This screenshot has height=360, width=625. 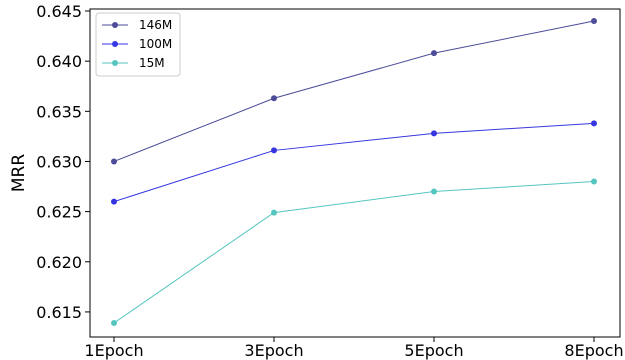 What do you see at coordinates (113, 350) in the screenshot?
I see `x-tick-label: 1Epoch` at bounding box center [113, 350].